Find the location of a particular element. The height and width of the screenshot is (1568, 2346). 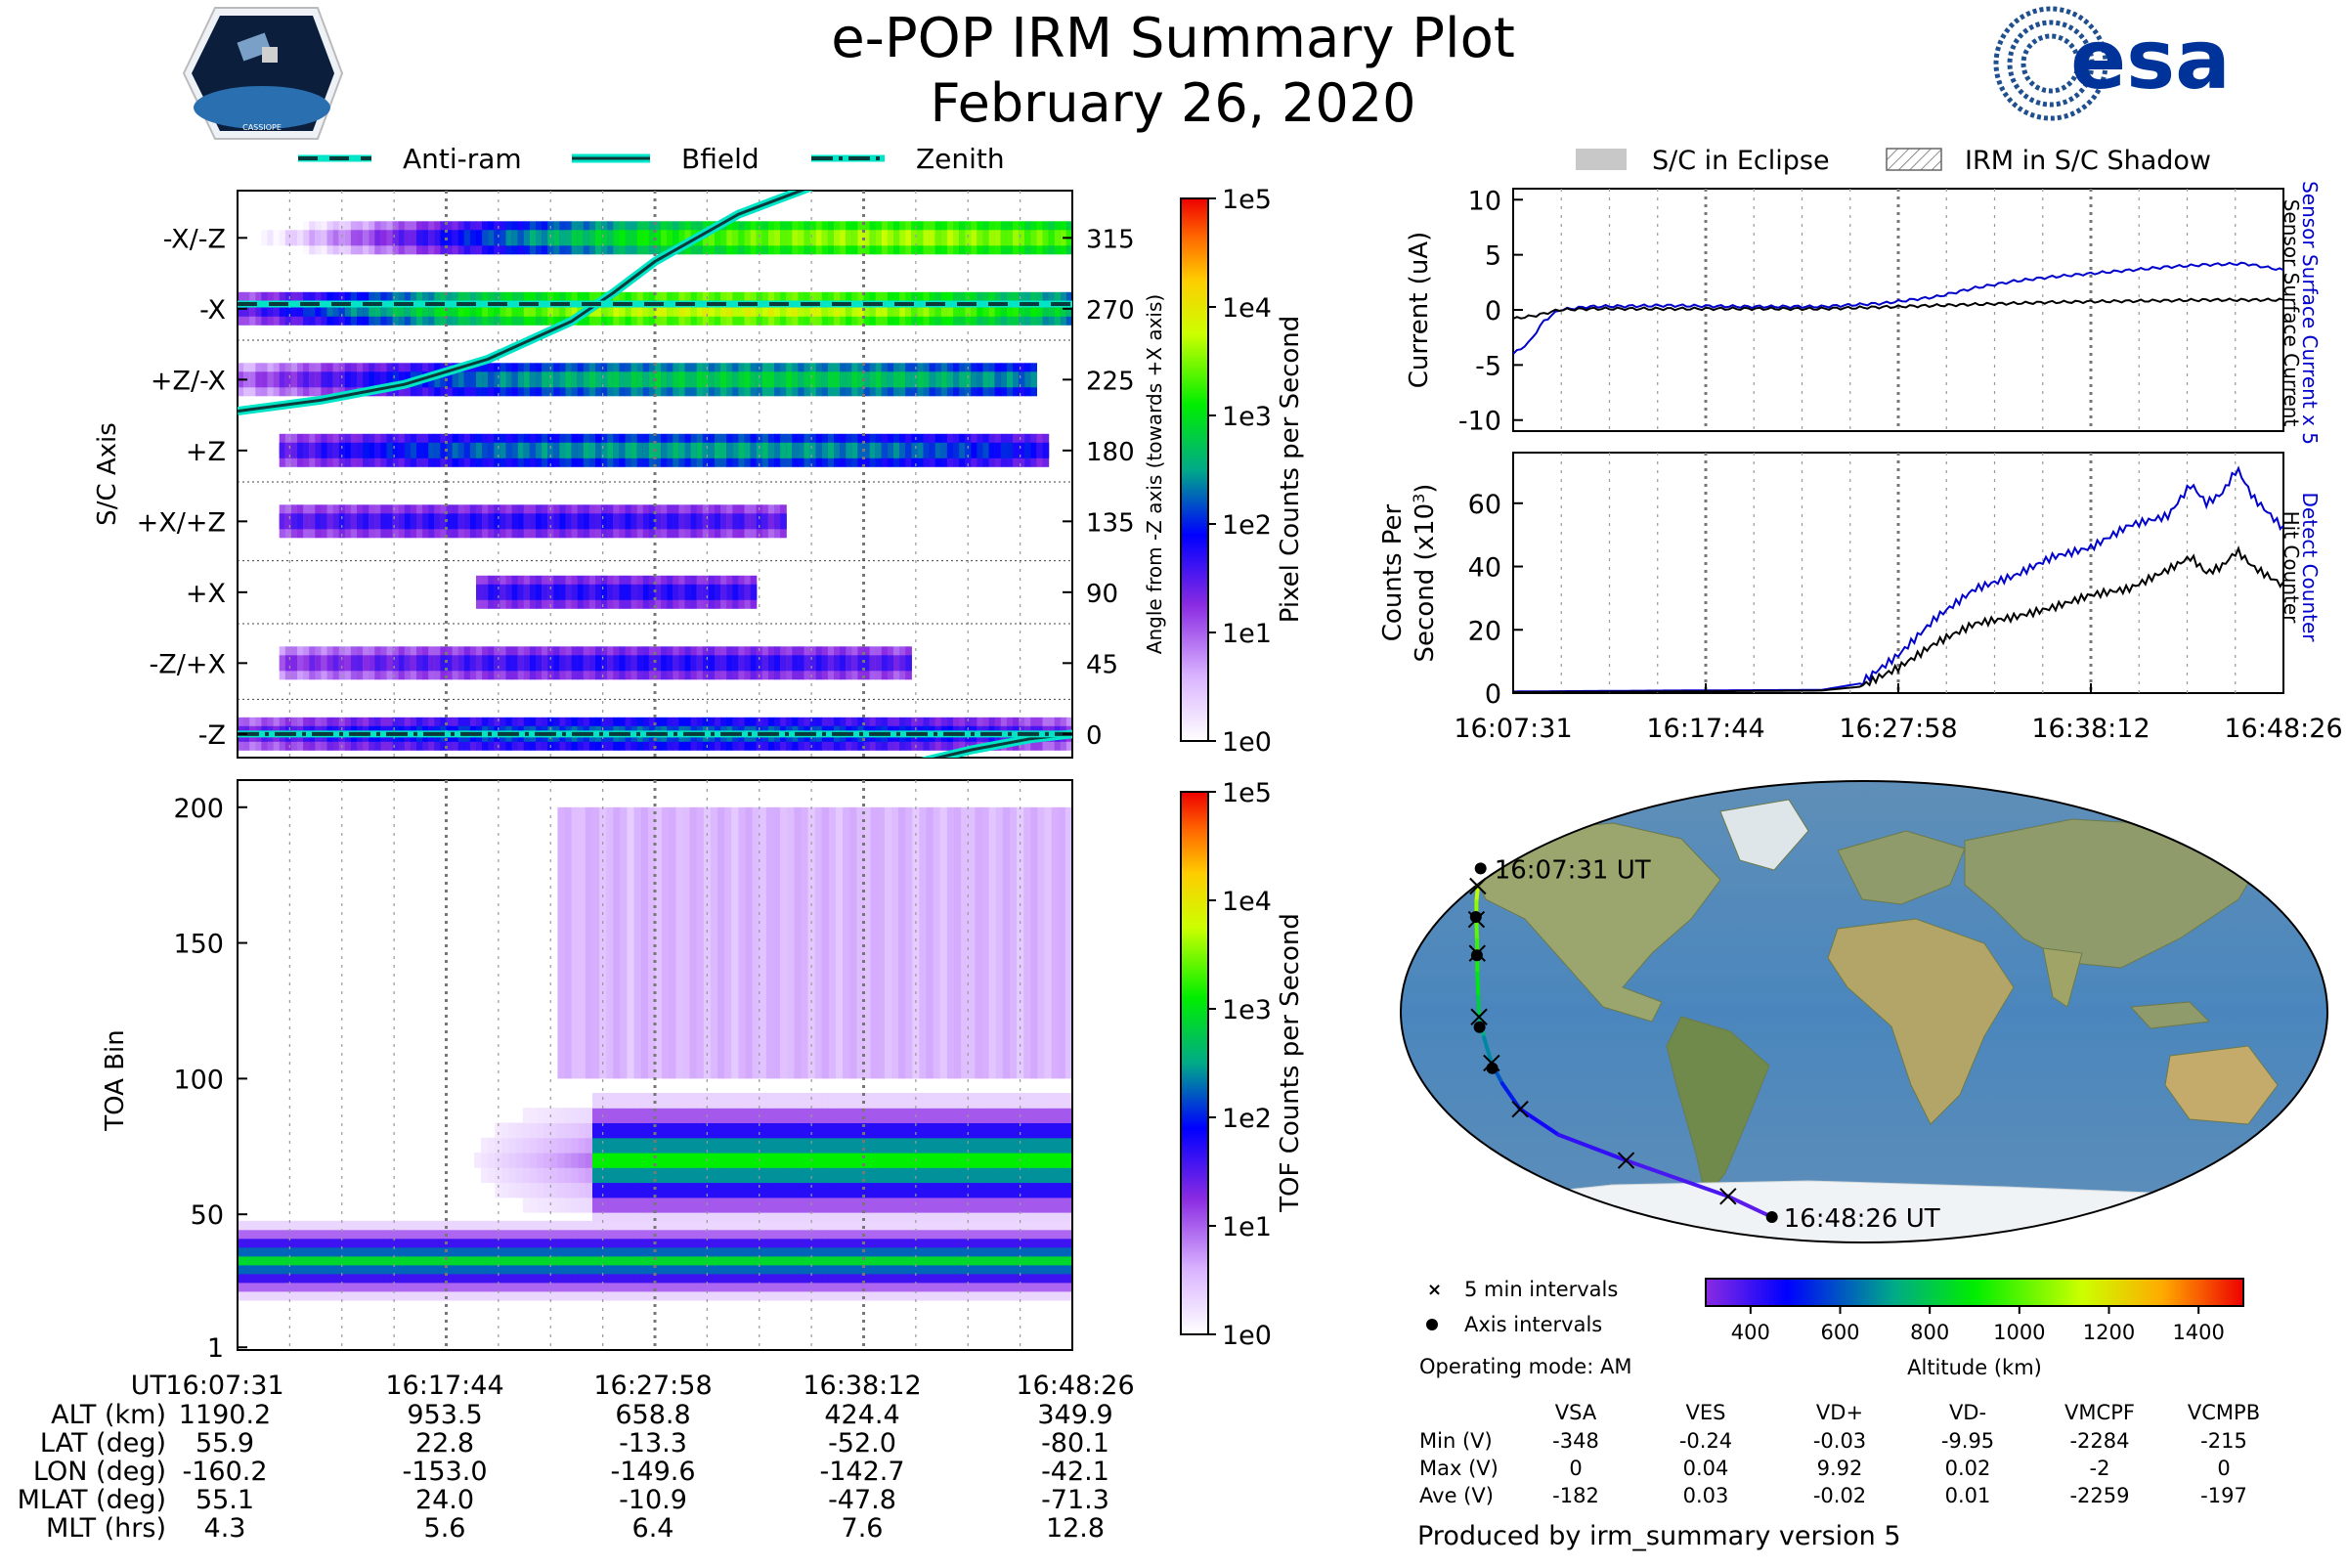

orbit-axis-marker is located at coordinates (1476, 917).